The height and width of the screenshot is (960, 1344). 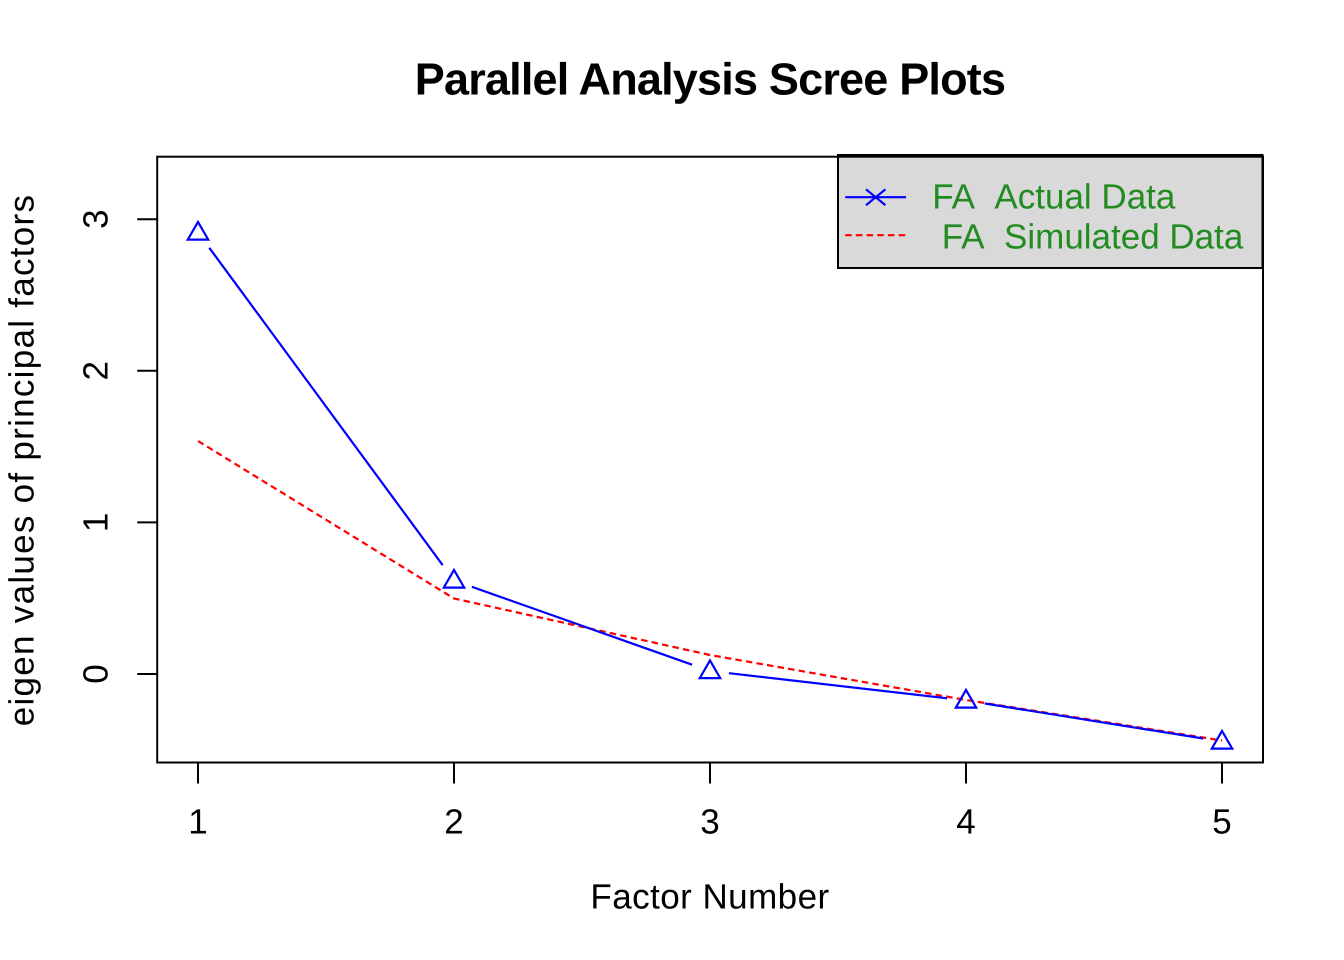 What do you see at coordinates (710, 79) in the screenshot?
I see `svg-text: Parallel Analysis Scree Plots` at bounding box center [710, 79].